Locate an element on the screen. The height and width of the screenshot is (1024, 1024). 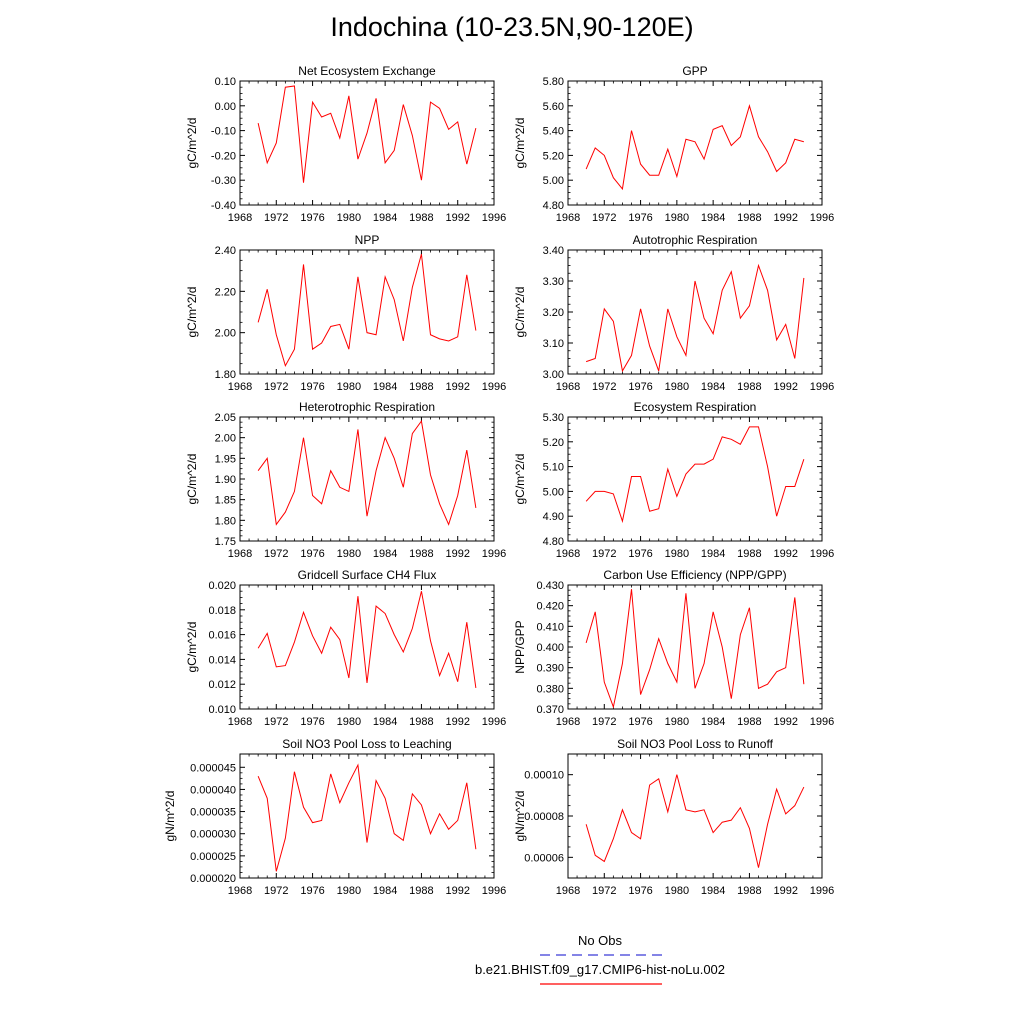
chart-title: Gridcell Surface CH4 Flux is located at coordinates (367, 575).